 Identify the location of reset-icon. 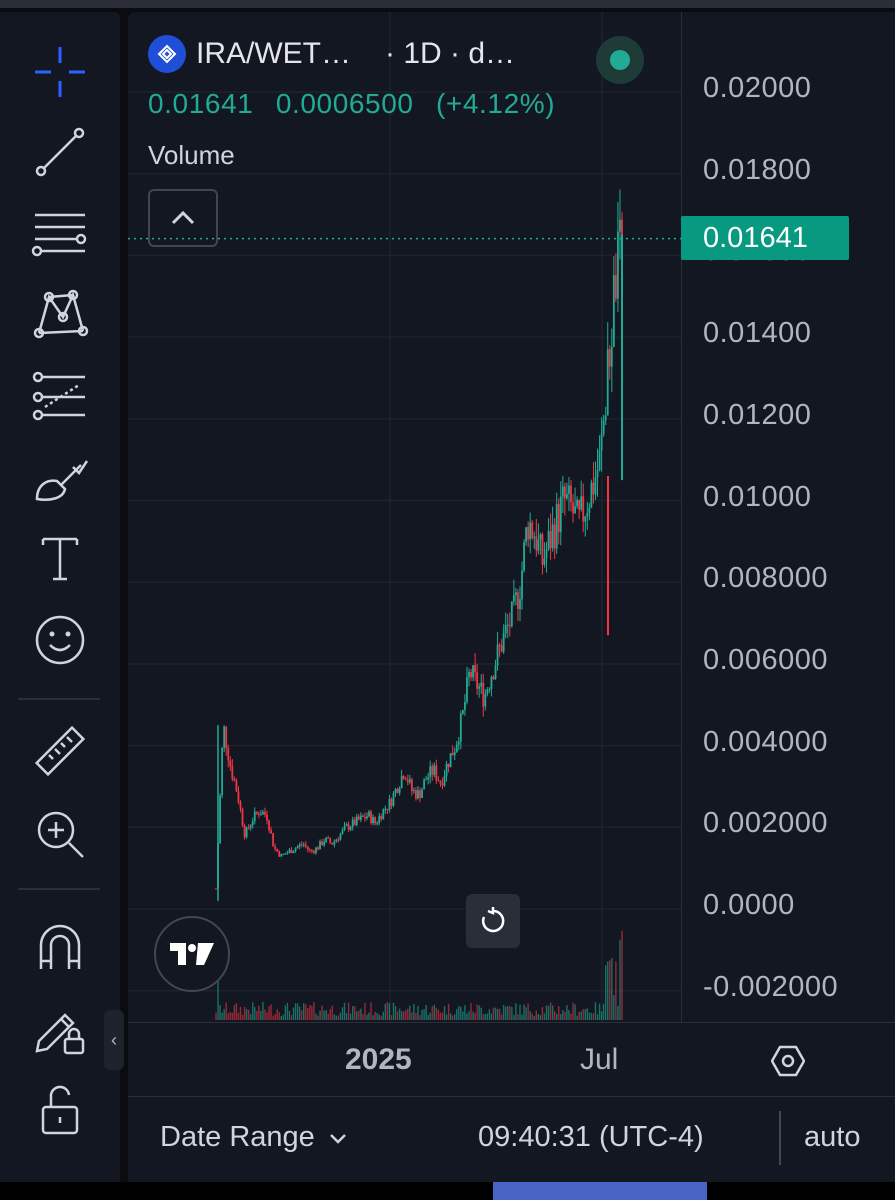
(493, 920).